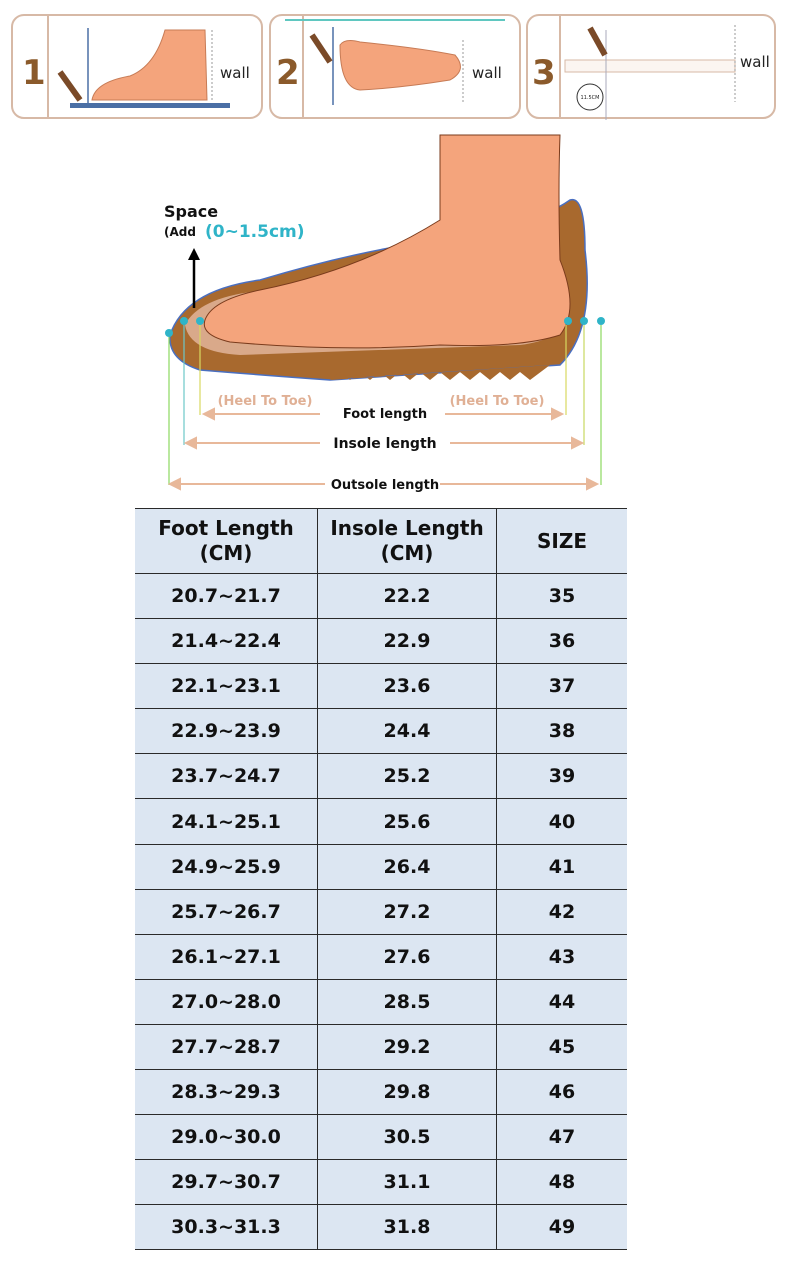 This screenshot has width=790, height=1261. Describe the element at coordinates (226, 1227) in the screenshot. I see `foot-length-cell: 30.3~31.3` at that location.